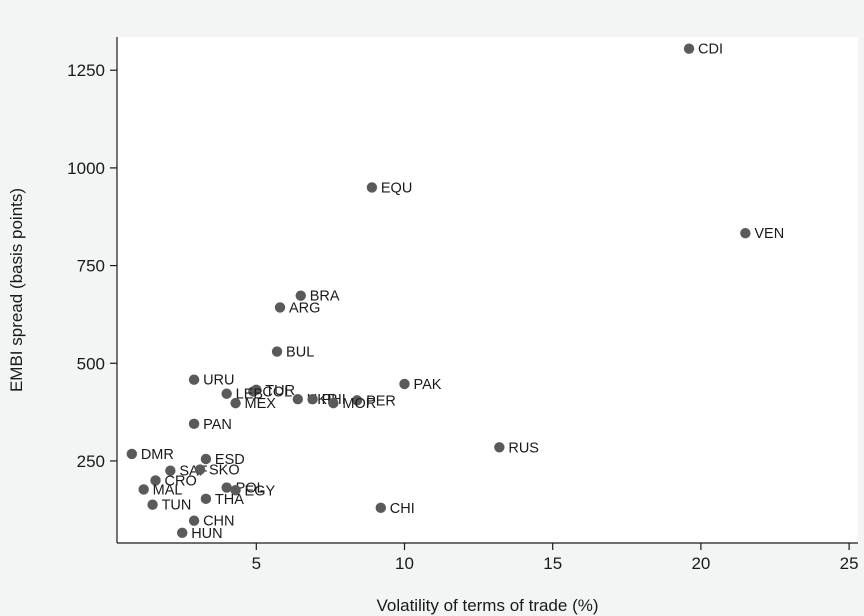  I want to click on x-tick-label: 15, so click(552, 563).